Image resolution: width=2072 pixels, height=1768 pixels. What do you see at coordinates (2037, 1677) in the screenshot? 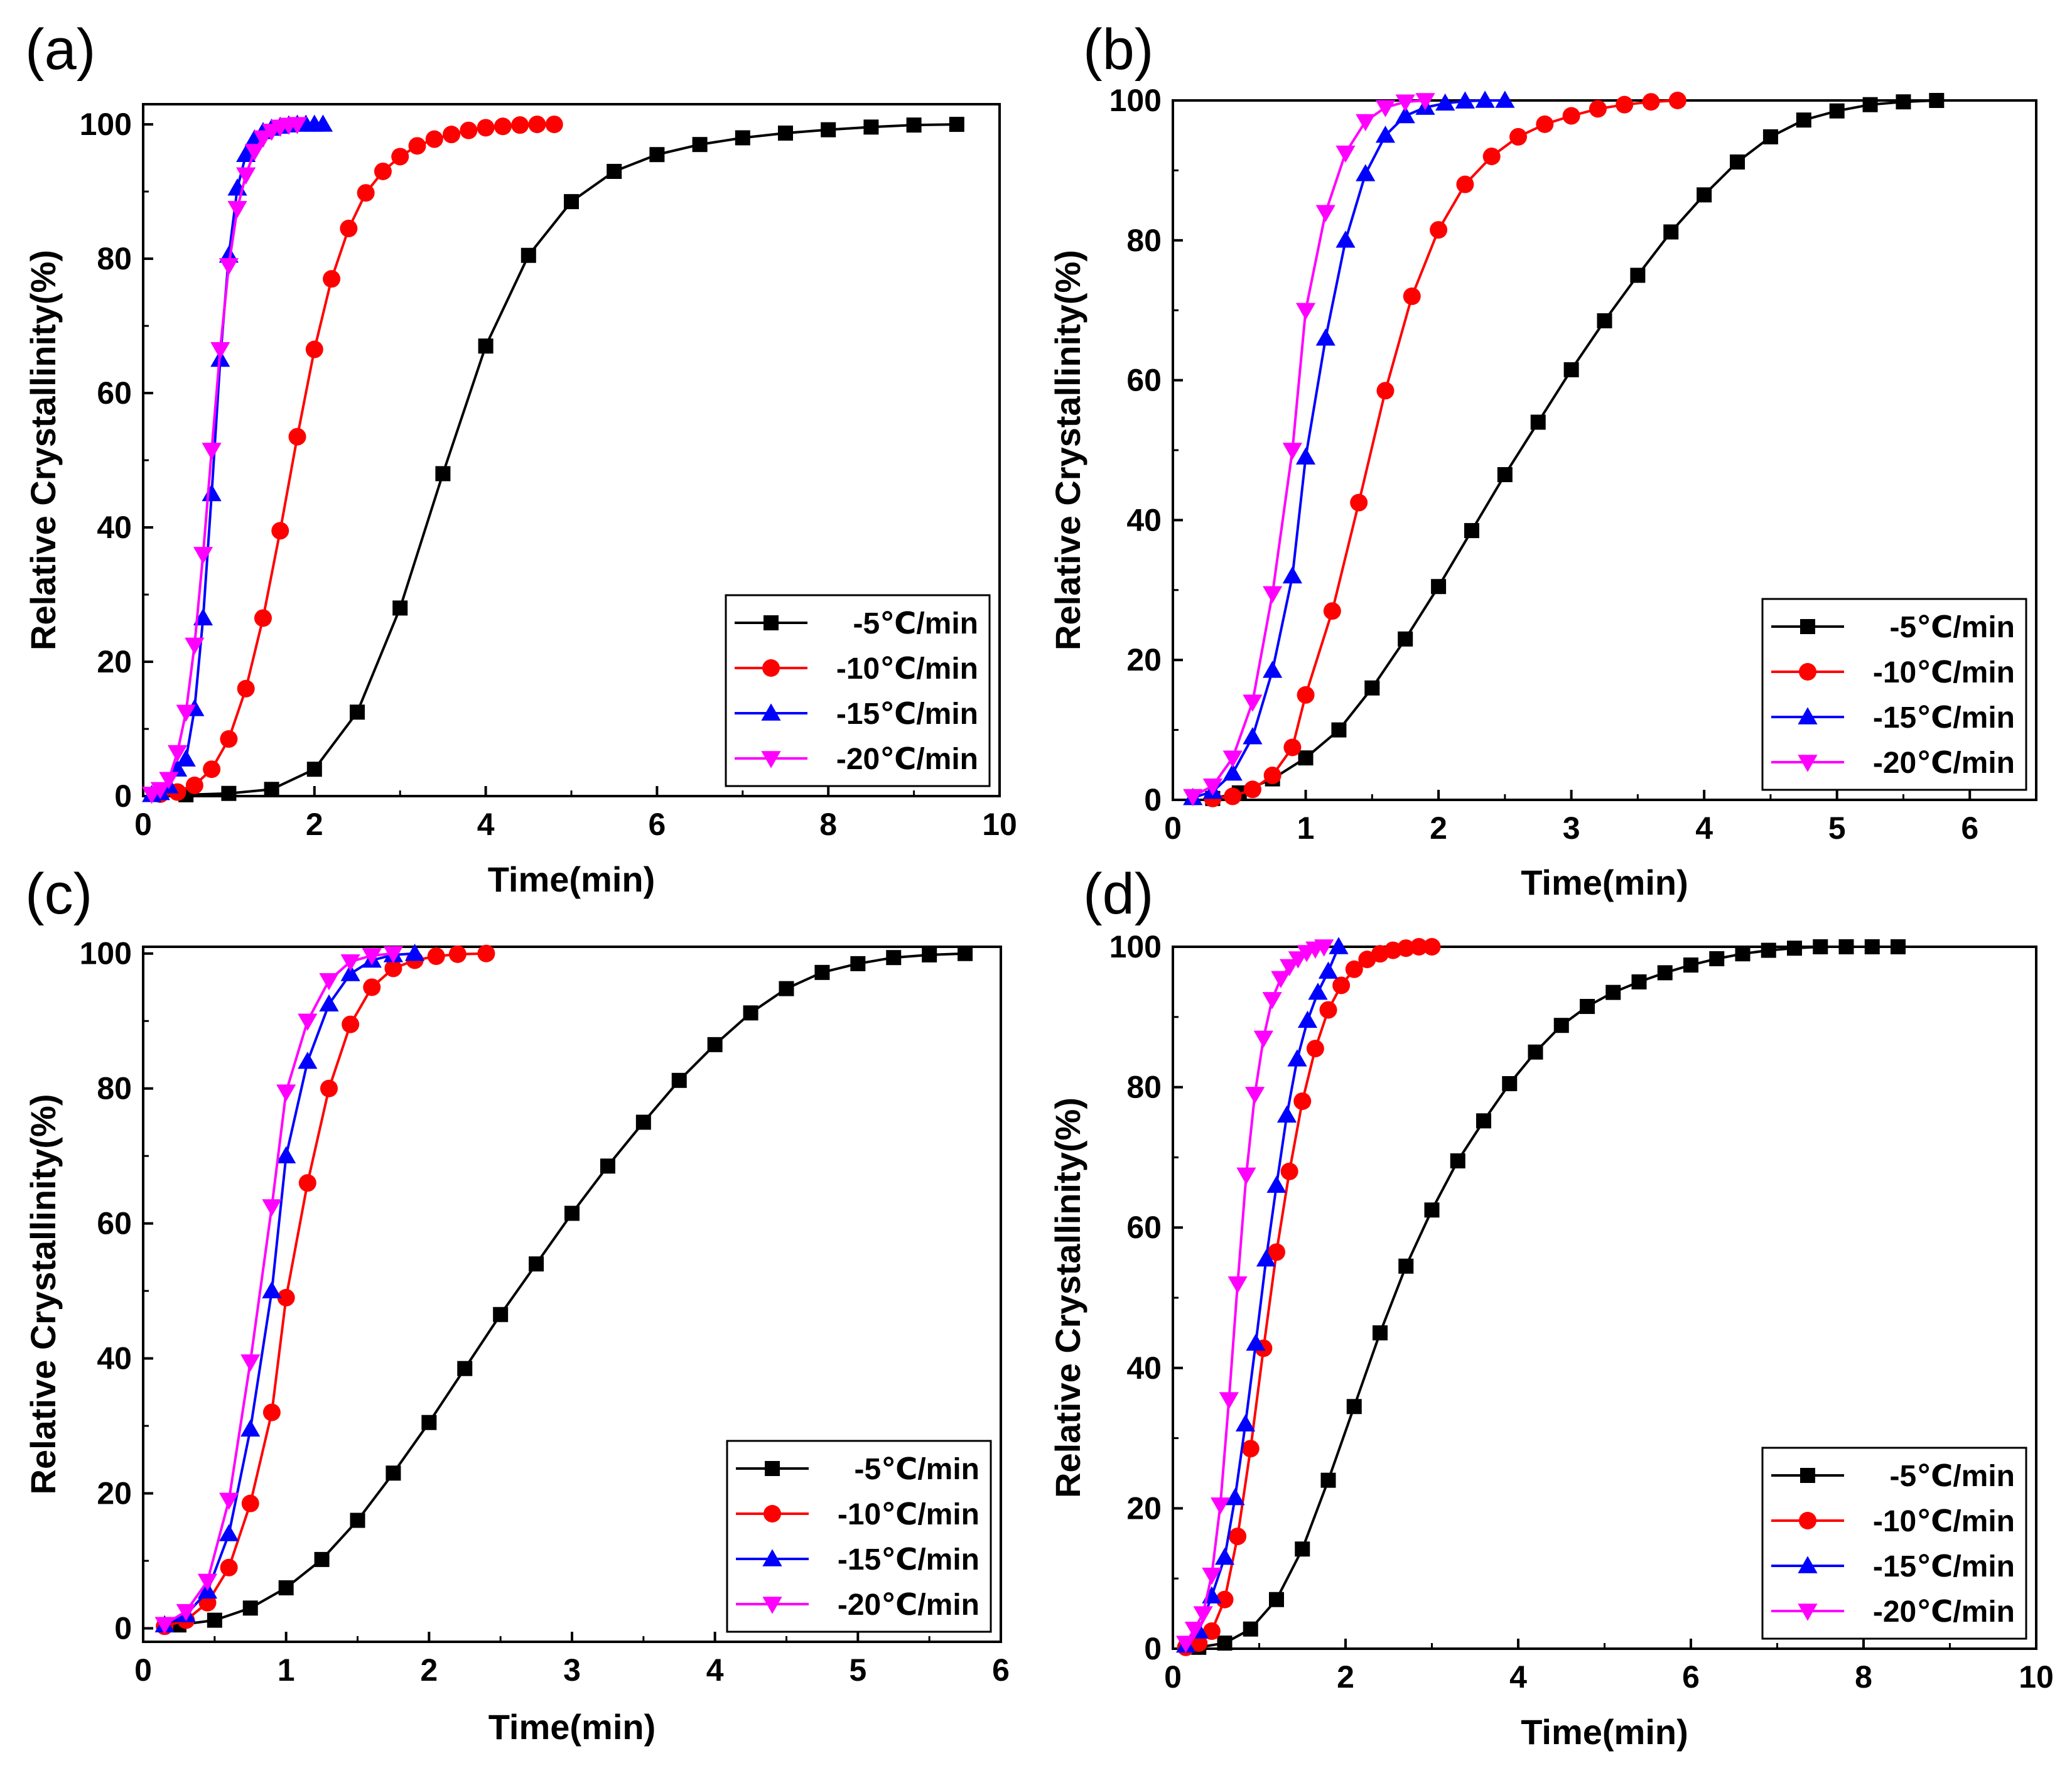
I see `x-tick-label: 10` at bounding box center [2037, 1677].